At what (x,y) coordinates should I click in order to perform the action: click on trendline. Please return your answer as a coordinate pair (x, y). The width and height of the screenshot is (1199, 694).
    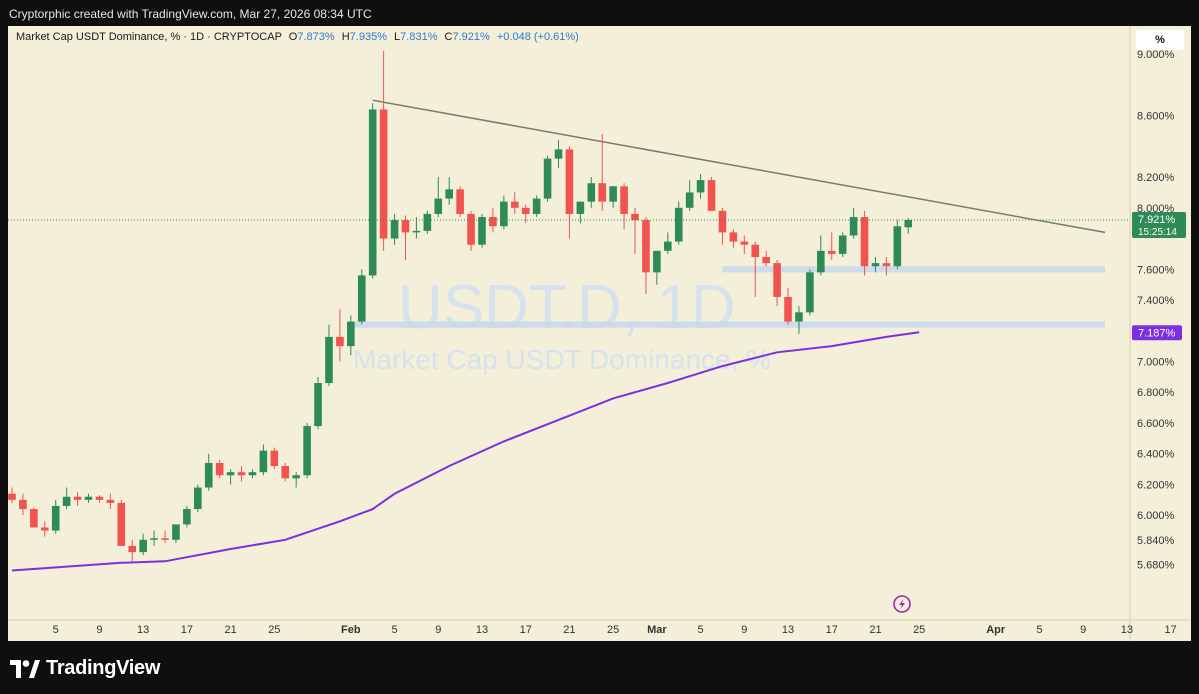
    Looking at the image, I should click on (739, 166).